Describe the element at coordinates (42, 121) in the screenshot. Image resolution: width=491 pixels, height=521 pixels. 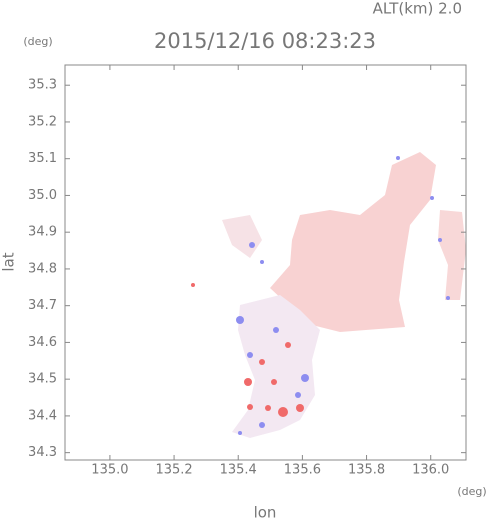
I see `y-tick-label: 35.2` at that location.